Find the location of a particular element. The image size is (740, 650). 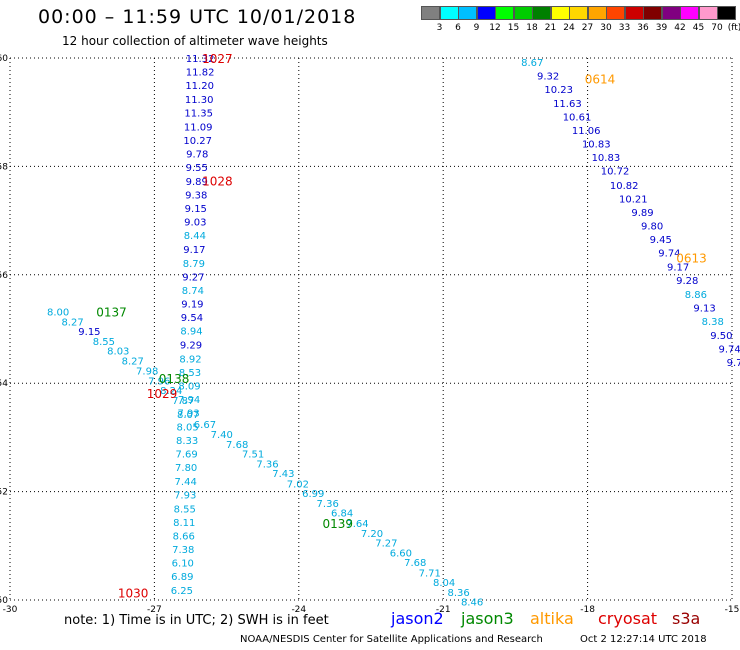

wave-height-value: 7.40 is located at coordinates (222, 435).